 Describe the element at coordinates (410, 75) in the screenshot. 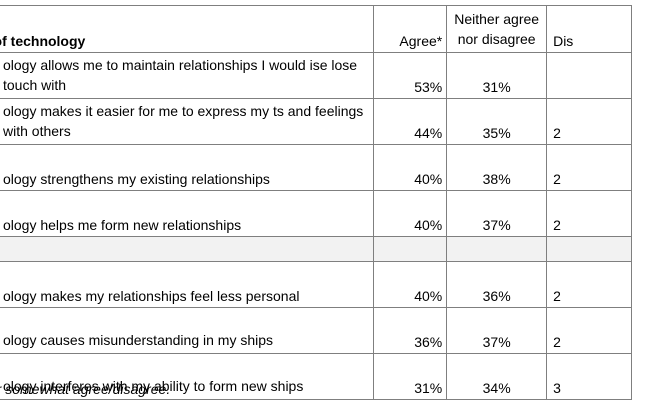

I see `row-agree: 53%` at that location.